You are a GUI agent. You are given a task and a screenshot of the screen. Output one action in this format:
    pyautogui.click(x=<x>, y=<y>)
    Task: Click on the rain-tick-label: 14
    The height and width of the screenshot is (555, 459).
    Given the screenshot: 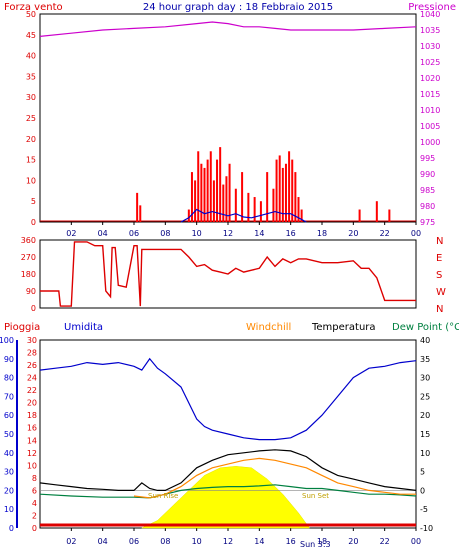 What is the action you would take?
    pyautogui.click(x=32, y=440)
    